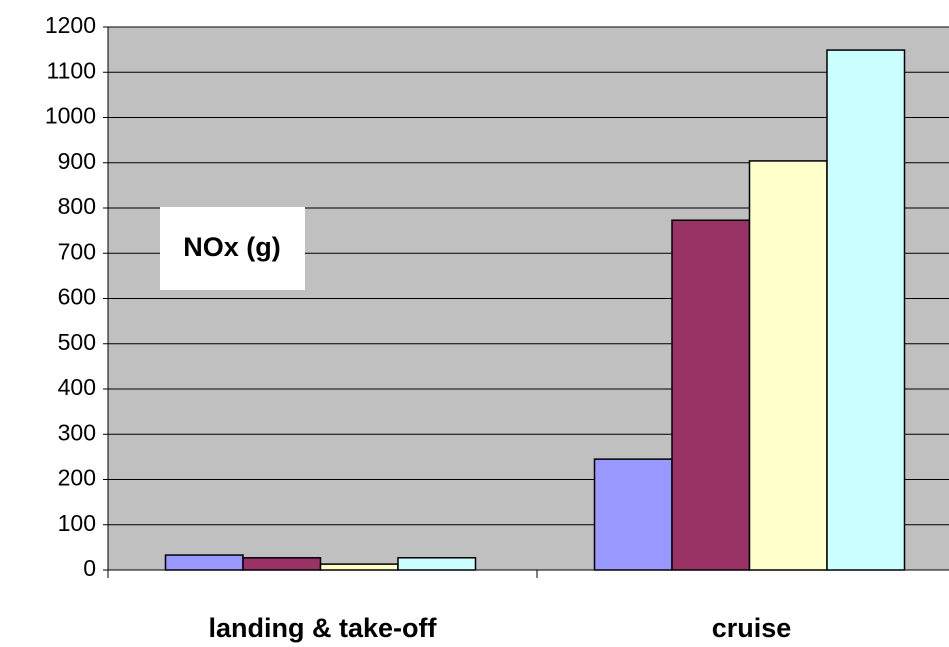  What do you see at coordinates (77, 478) in the screenshot?
I see `y-tick-label: 200` at bounding box center [77, 478].